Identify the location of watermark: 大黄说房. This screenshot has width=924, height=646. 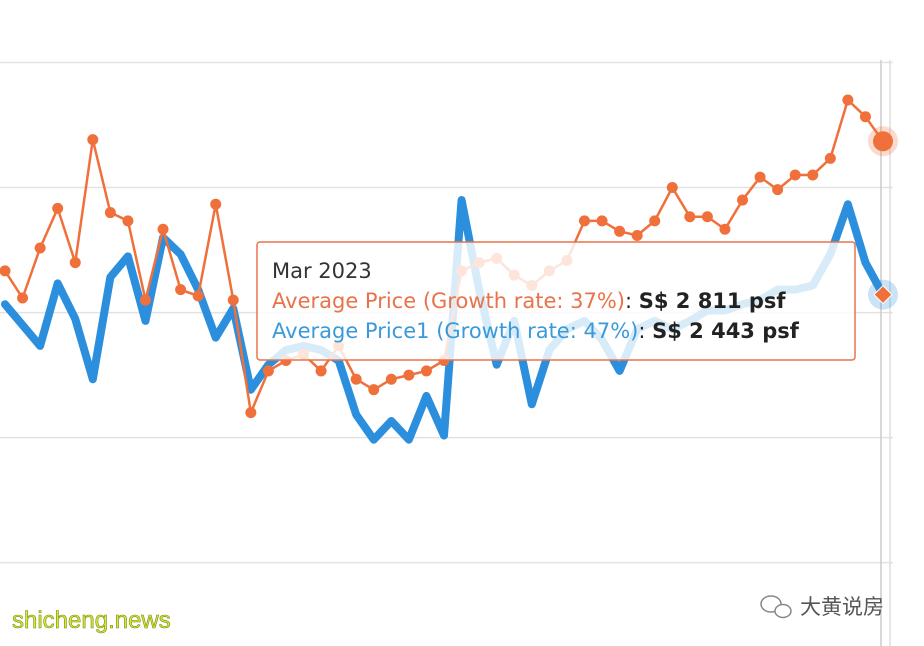
(842, 607).